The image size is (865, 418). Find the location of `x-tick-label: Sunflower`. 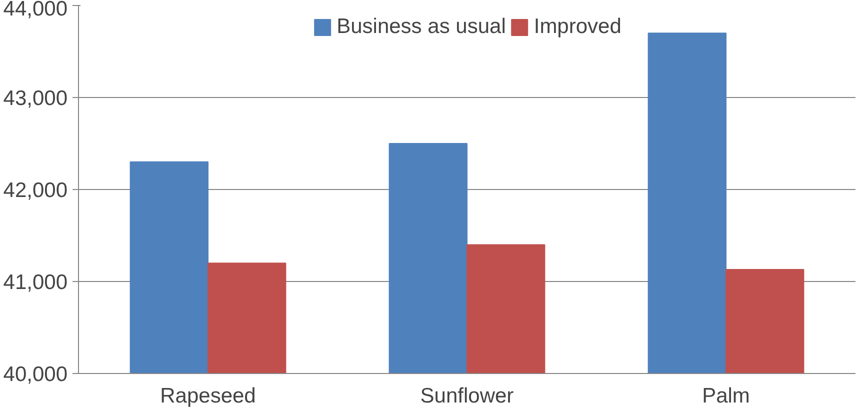

x-tick-label: Sunflower is located at coordinates (467, 396).